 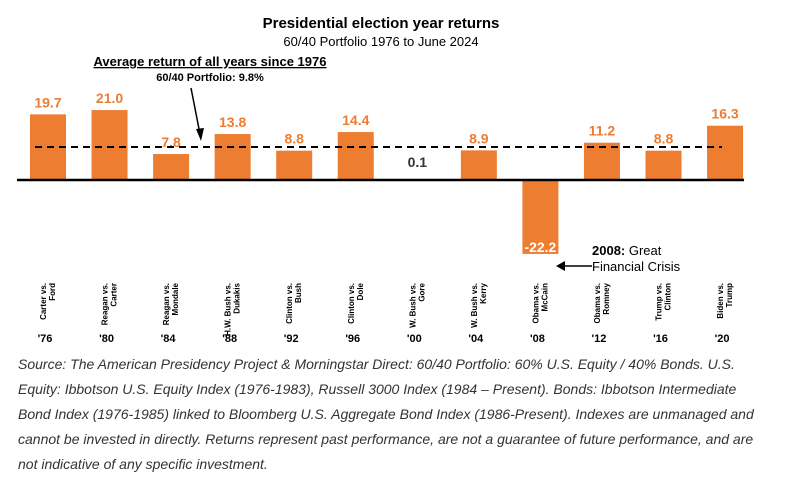 What do you see at coordinates (540, 247) in the screenshot?
I see `bar-value-label: -22.2` at bounding box center [540, 247].